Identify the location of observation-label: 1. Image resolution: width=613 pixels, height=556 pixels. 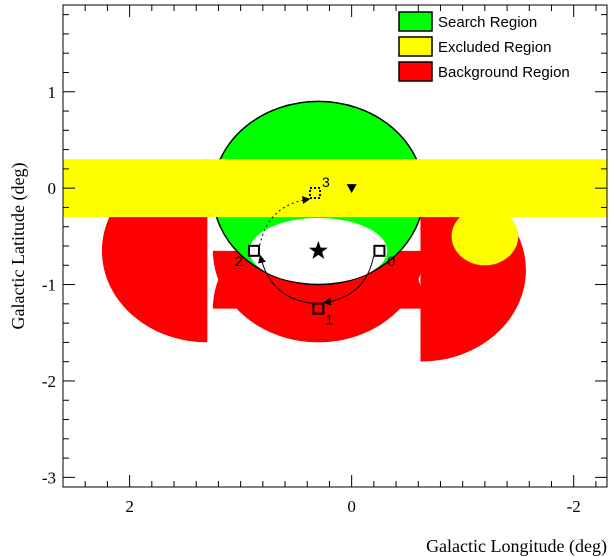
(329, 320).